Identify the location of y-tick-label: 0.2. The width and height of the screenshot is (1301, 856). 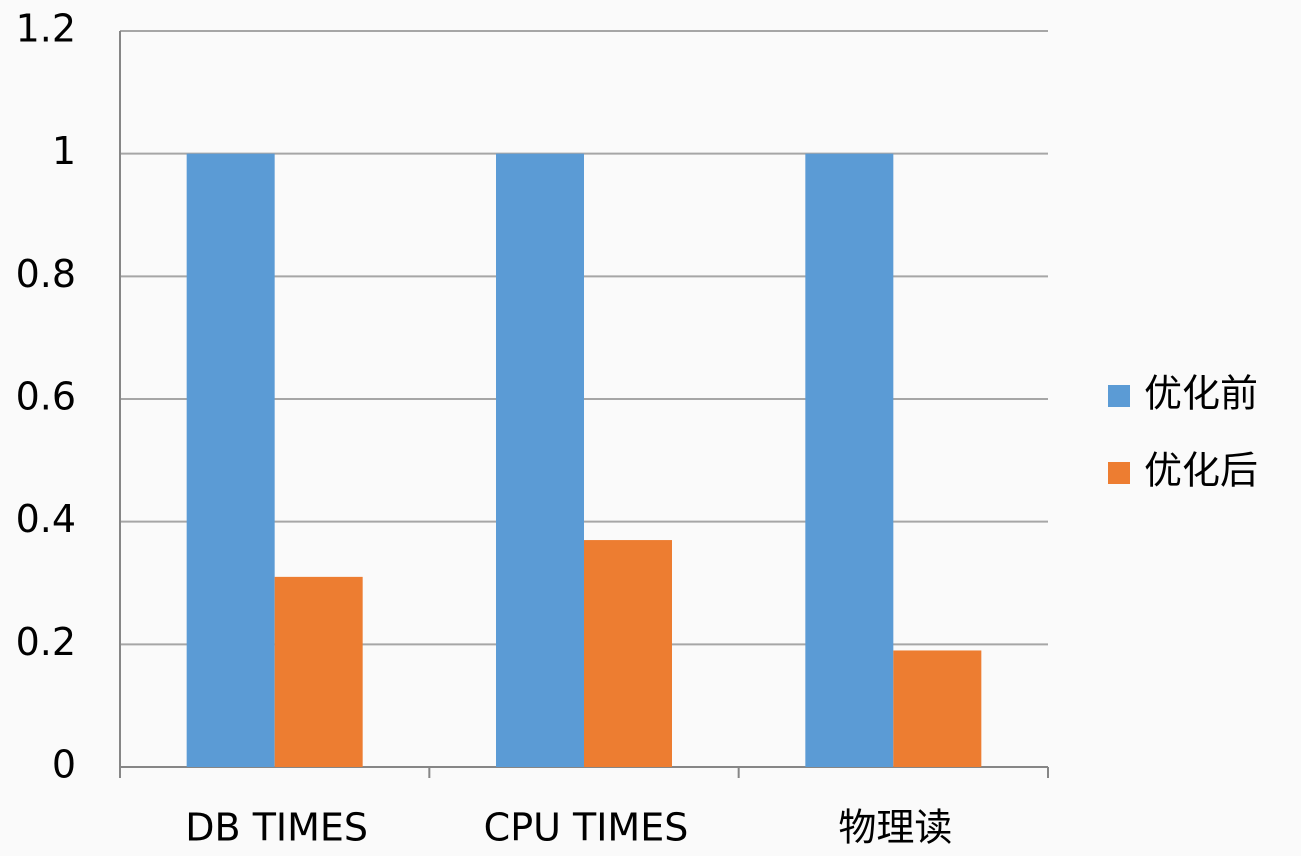
(46, 642).